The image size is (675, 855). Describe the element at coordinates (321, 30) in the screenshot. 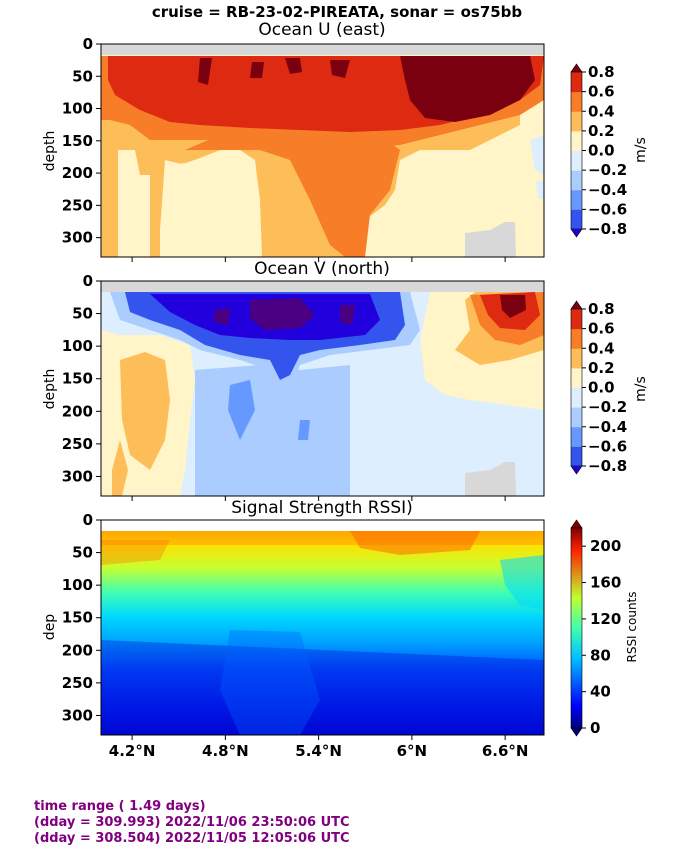

I see `panel-u-title: Ocean U (east)` at that location.